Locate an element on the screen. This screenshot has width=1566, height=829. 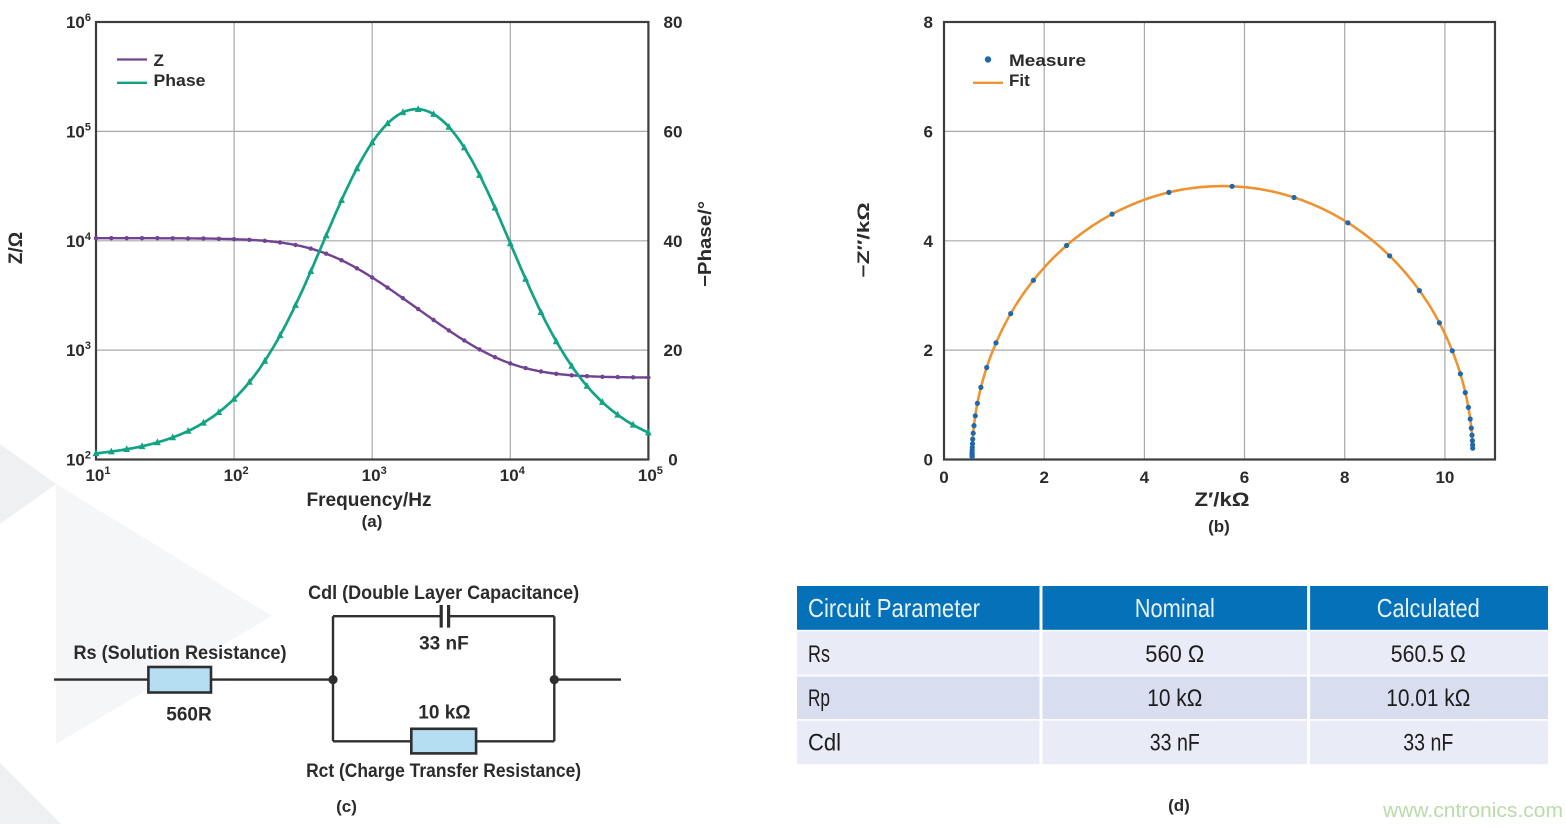
svg-text: Cdl is located at coordinates (824, 743).